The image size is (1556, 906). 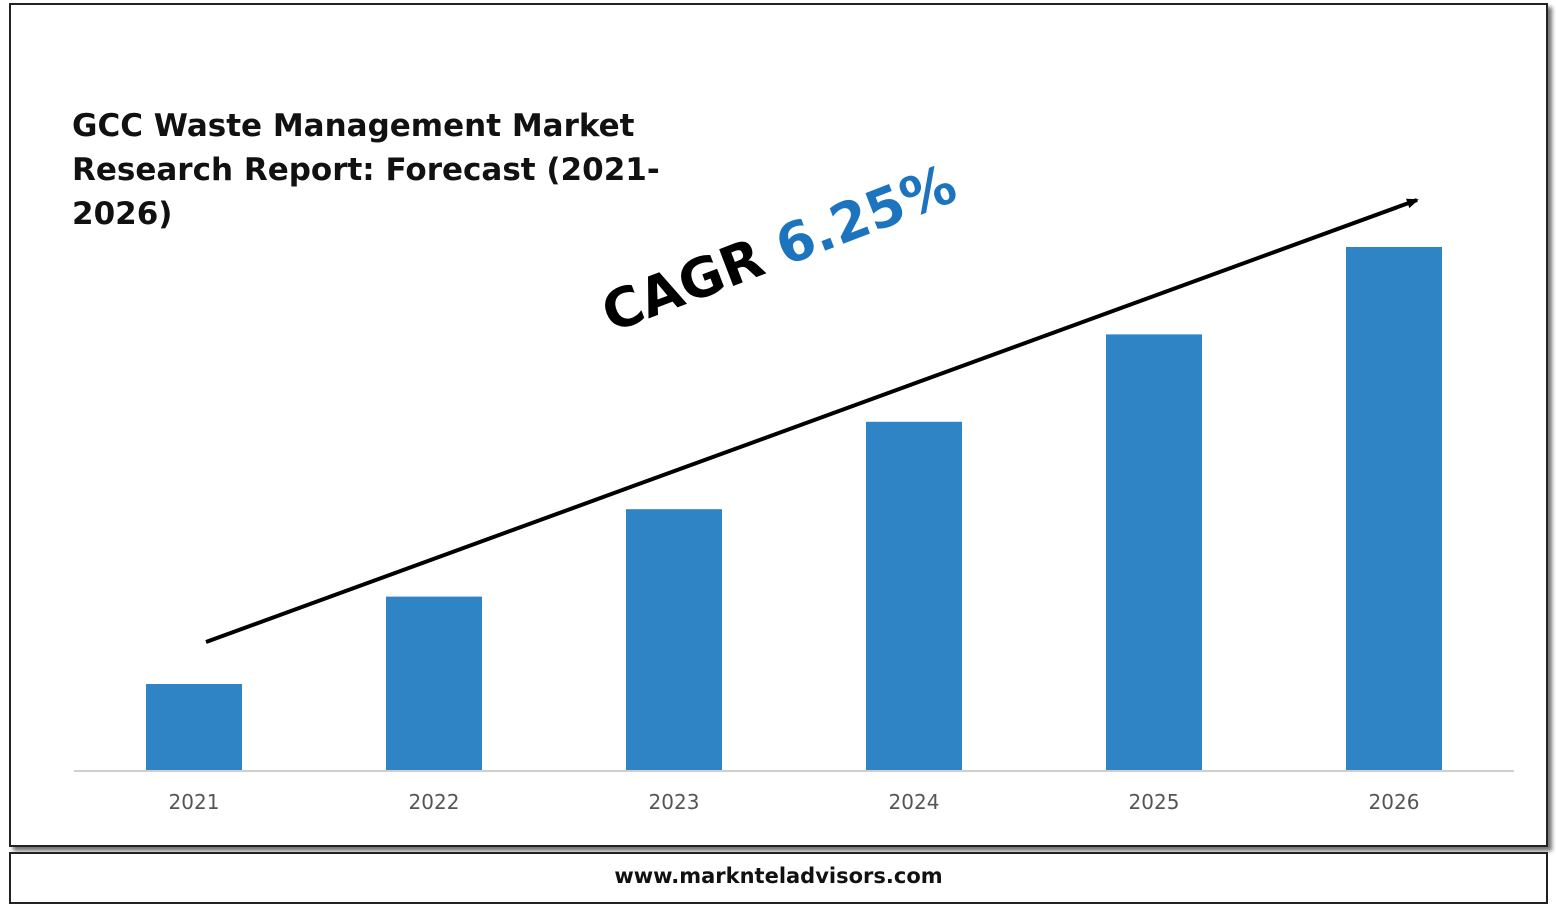 I want to click on x-tick-label-2026: 2026, so click(x=1394, y=802).